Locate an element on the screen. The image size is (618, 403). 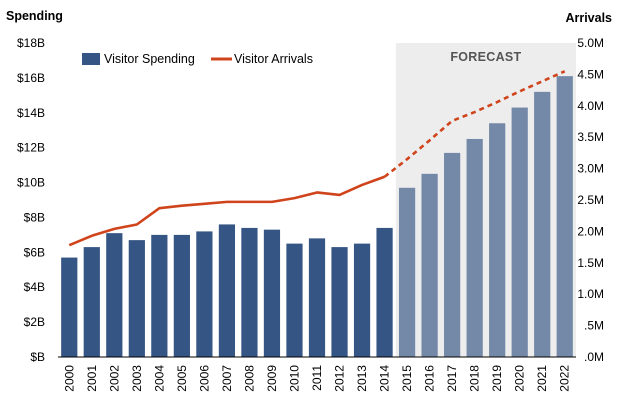
left-tick-label: $12B is located at coordinates (31, 148).